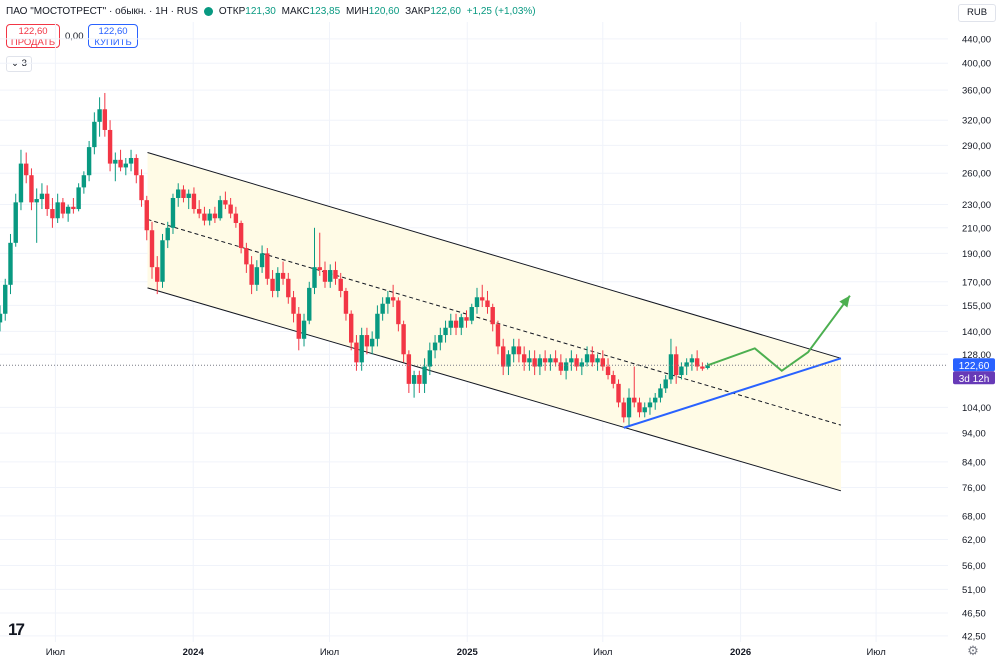 This screenshot has height=663, width=1000. Describe the element at coordinates (974, 566) in the screenshot. I see `y-tick-label: 56,00` at that location.